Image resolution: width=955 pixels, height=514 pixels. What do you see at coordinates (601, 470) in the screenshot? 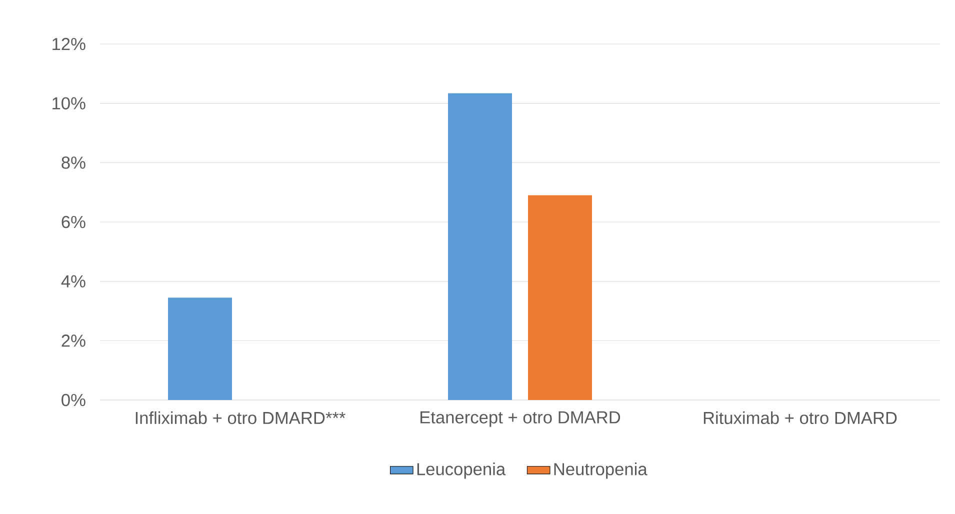
I see `legend-label: Neutropenia` at bounding box center [601, 470].